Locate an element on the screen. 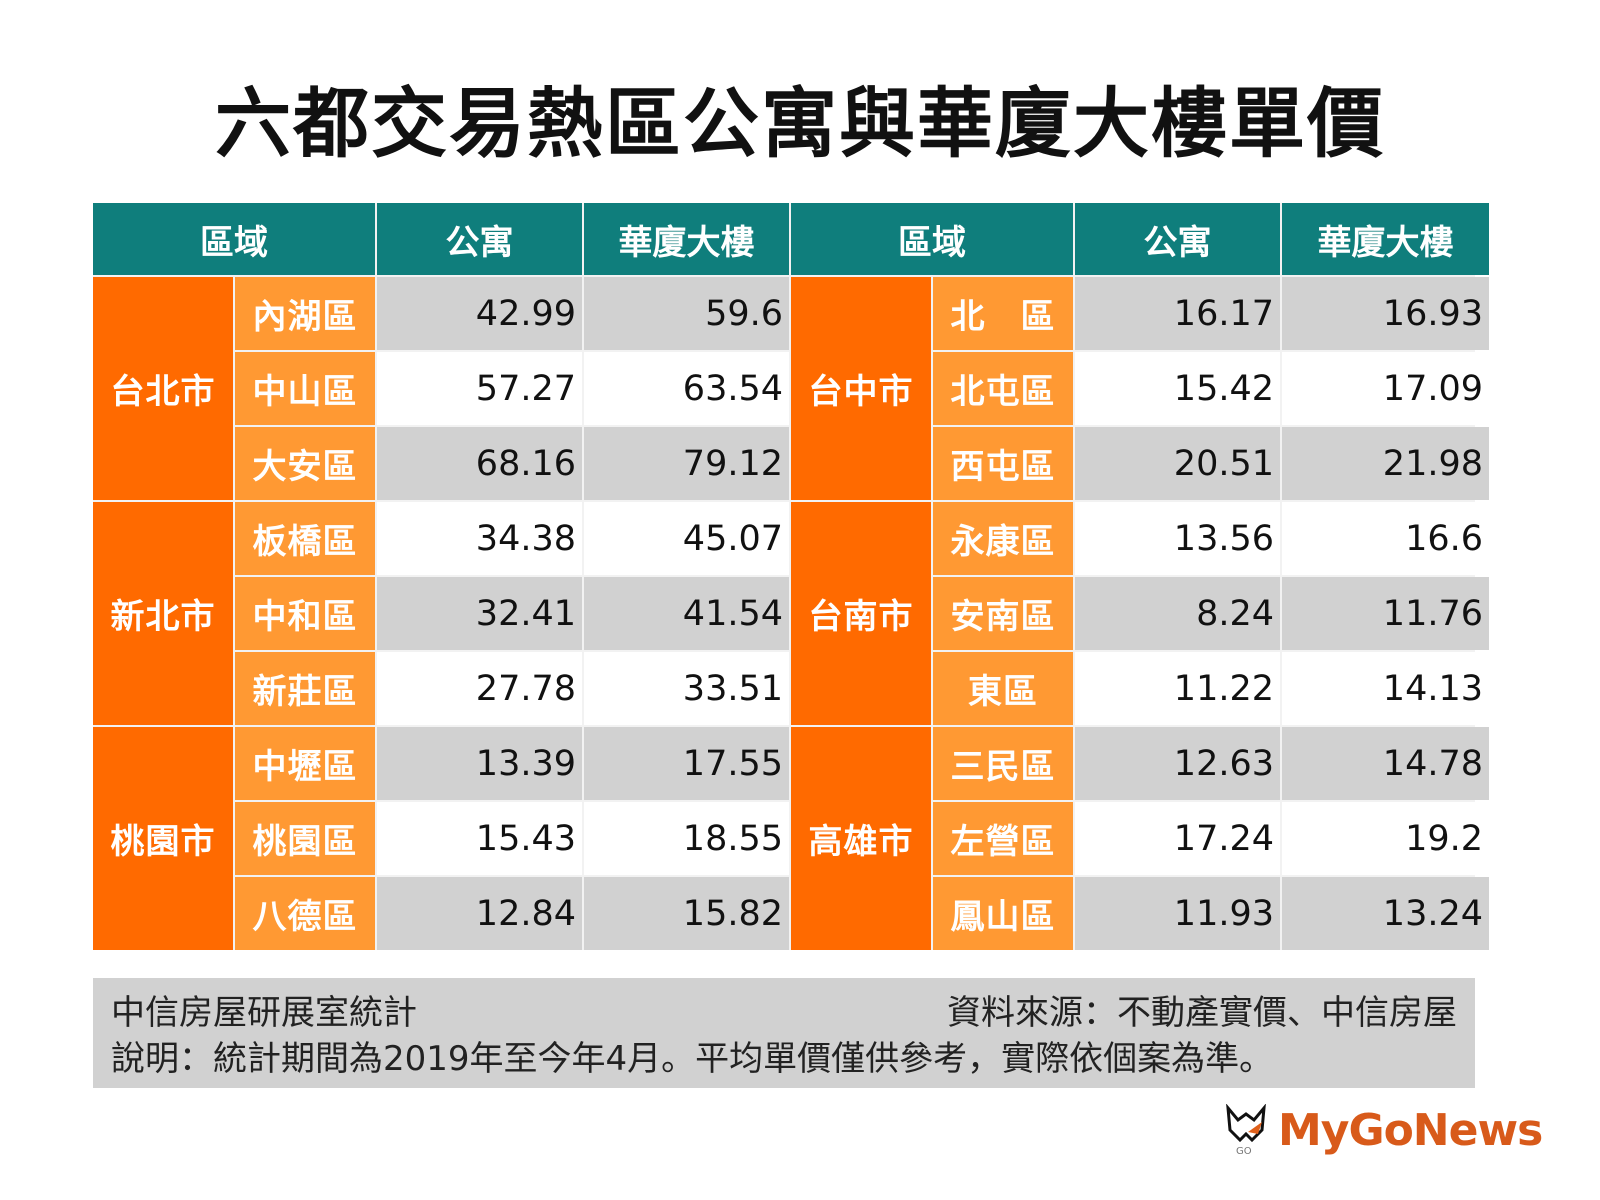 This screenshot has width=1600, height=1200. apartment-price: 32.41 is located at coordinates (479, 613).